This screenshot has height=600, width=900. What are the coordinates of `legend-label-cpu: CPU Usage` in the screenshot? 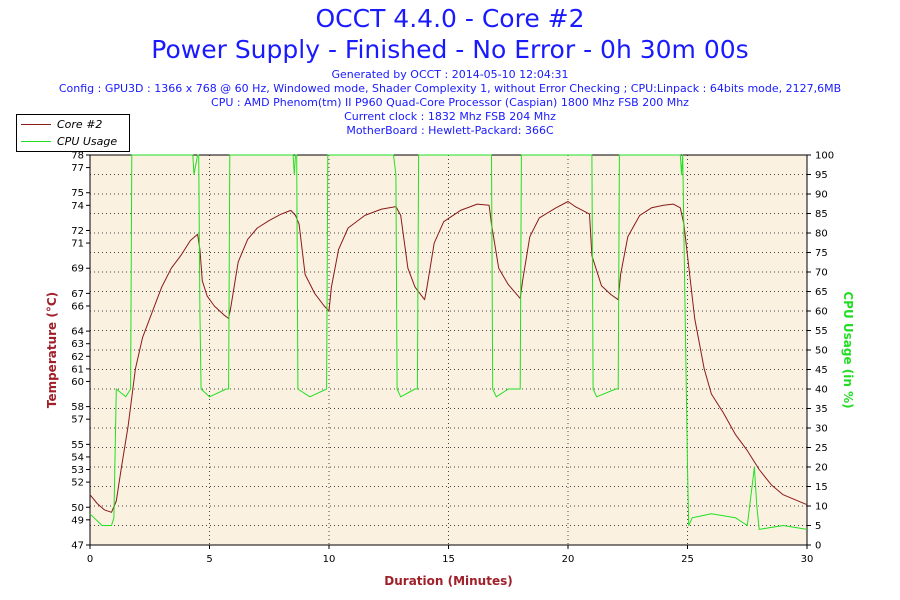 It's located at (87, 141).